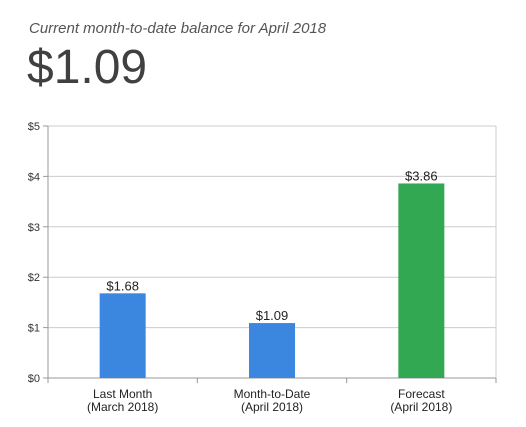  Describe the element at coordinates (87, 67) in the screenshot. I see `balance-amount: $1.09` at that location.